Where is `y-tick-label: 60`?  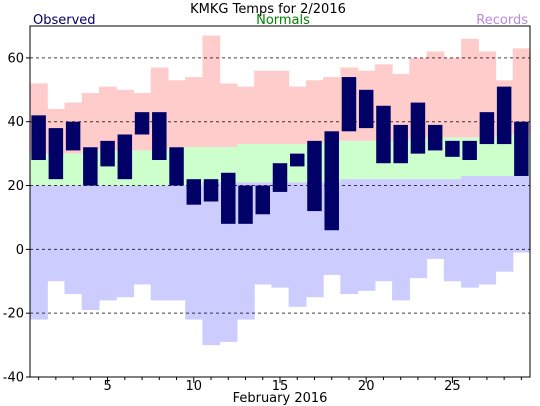 y-tick-label: 60 is located at coordinates (15, 58).